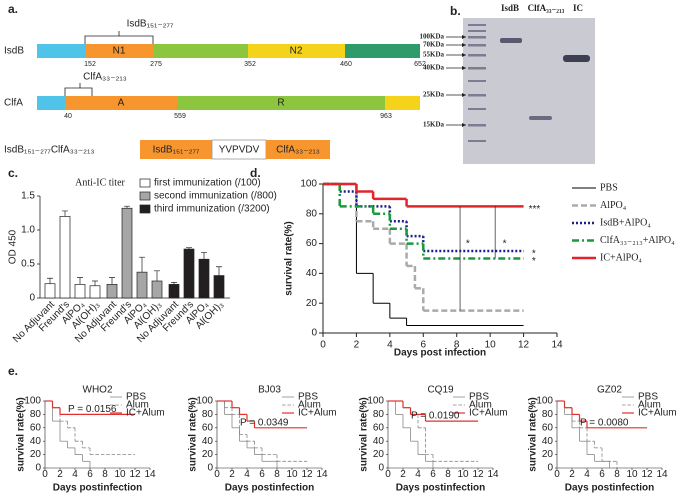  I want to click on chart-title: Anti-IC titer, so click(100, 182).